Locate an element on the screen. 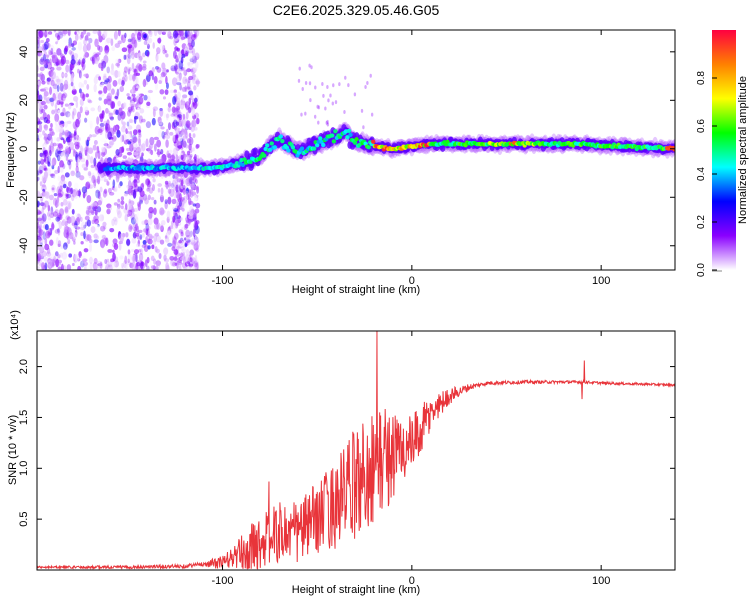 The height and width of the screenshot is (600, 750). snr-y-tick-label: 2.0 is located at coordinates (24, 366).